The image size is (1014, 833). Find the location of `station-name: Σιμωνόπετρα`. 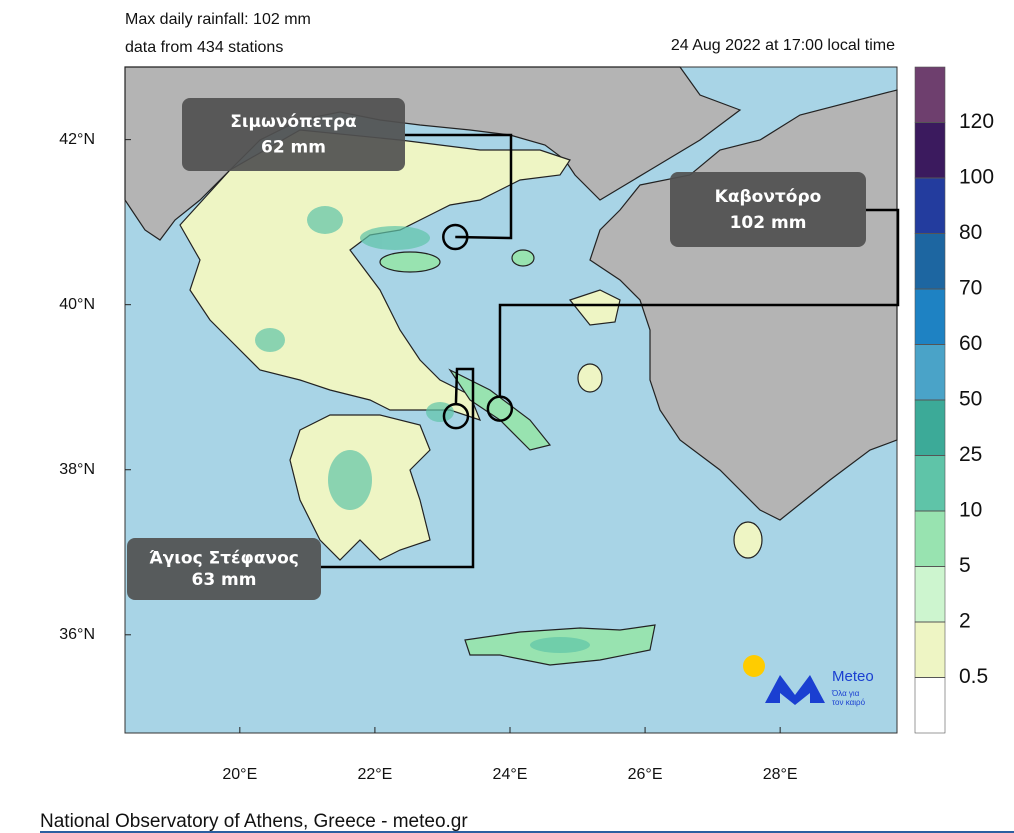

station-name: Σιμωνόπετρα is located at coordinates (293, 122).